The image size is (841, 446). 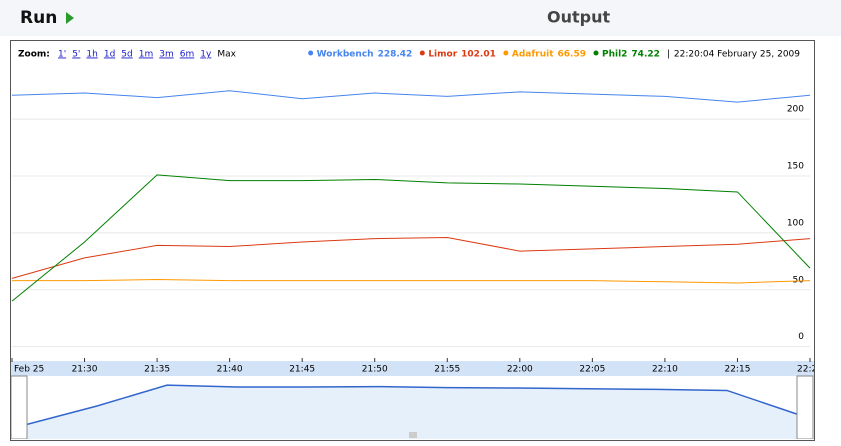 I want to click on legend-name: Workbench, so click(x=345, y=55).